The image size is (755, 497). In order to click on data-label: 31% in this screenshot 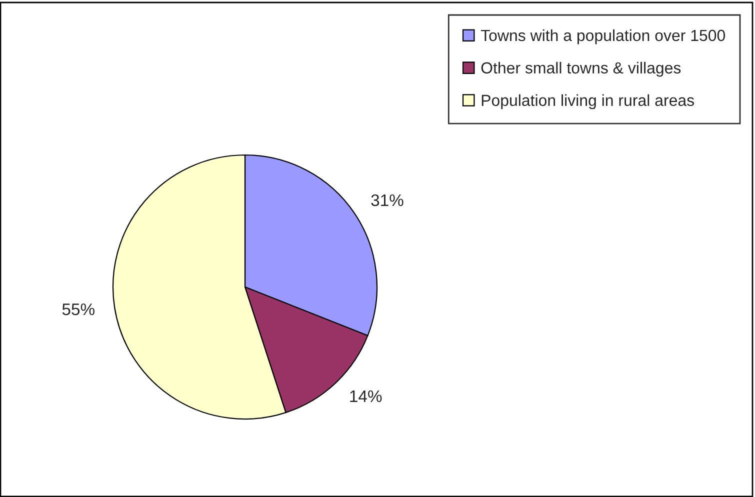, I will do `click(387, 200)`.